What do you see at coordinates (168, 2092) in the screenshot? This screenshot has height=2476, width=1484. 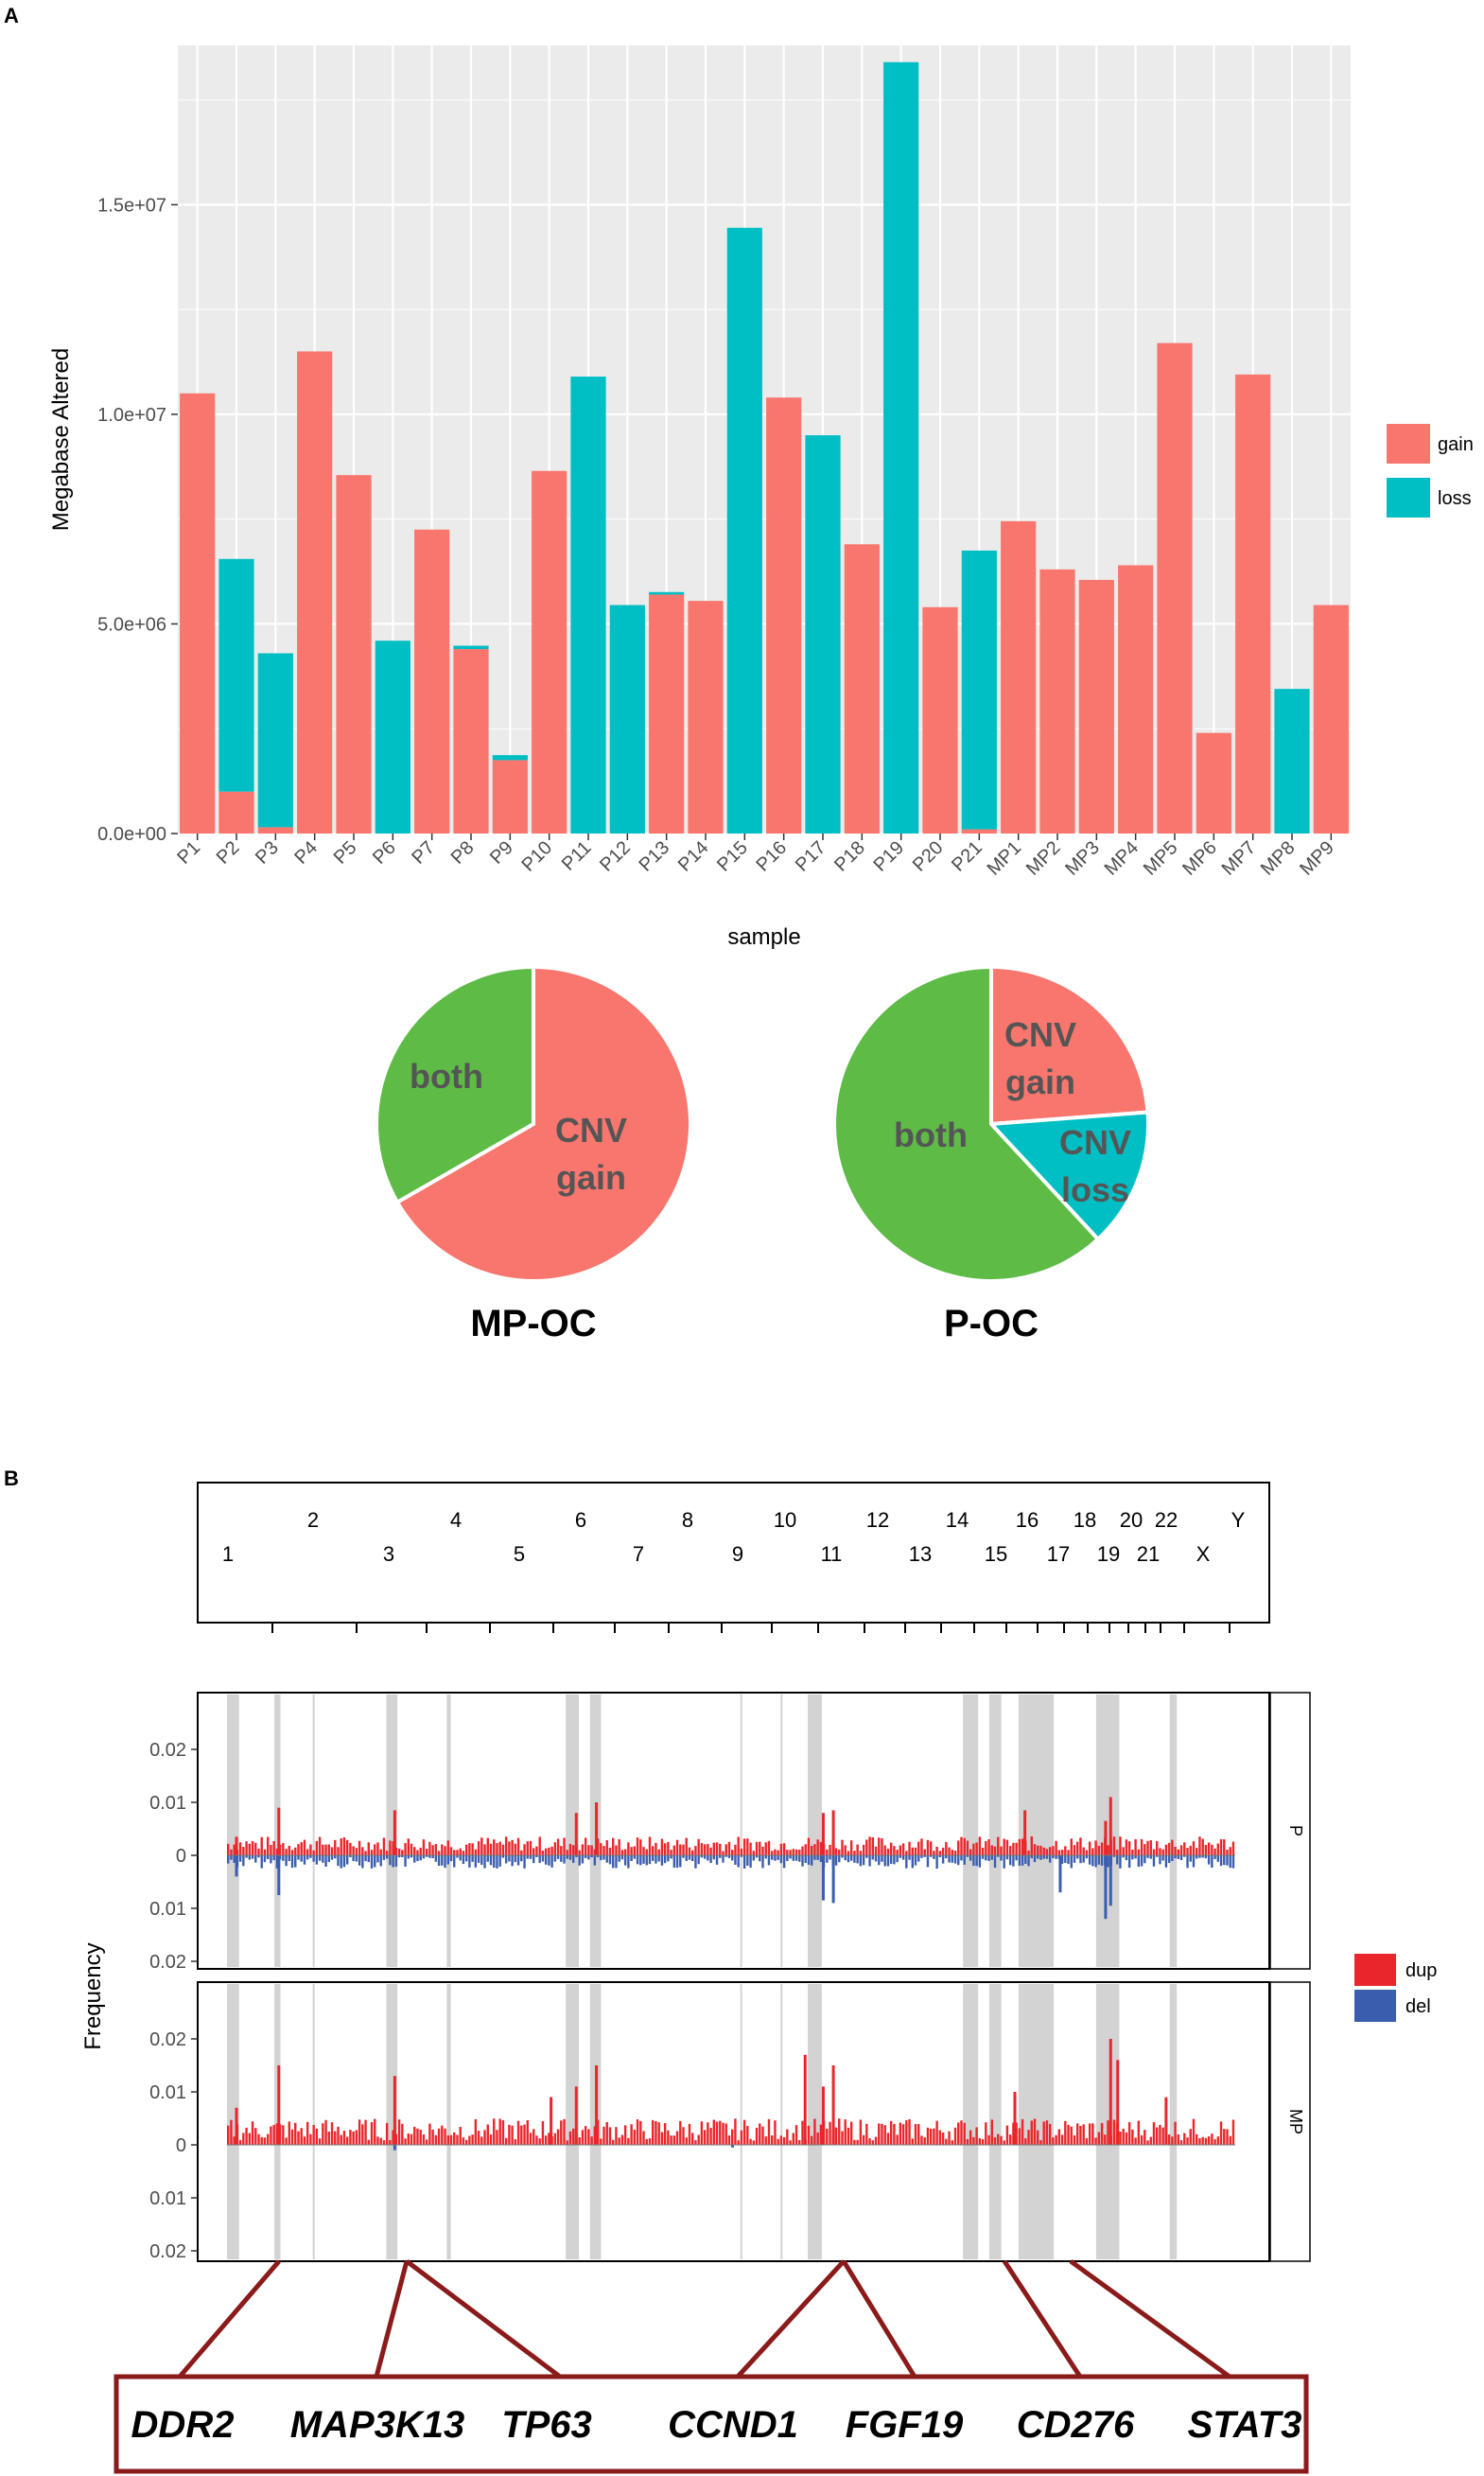 I see `y-tick-label: 0.01` at bounding box center [168, 2092].